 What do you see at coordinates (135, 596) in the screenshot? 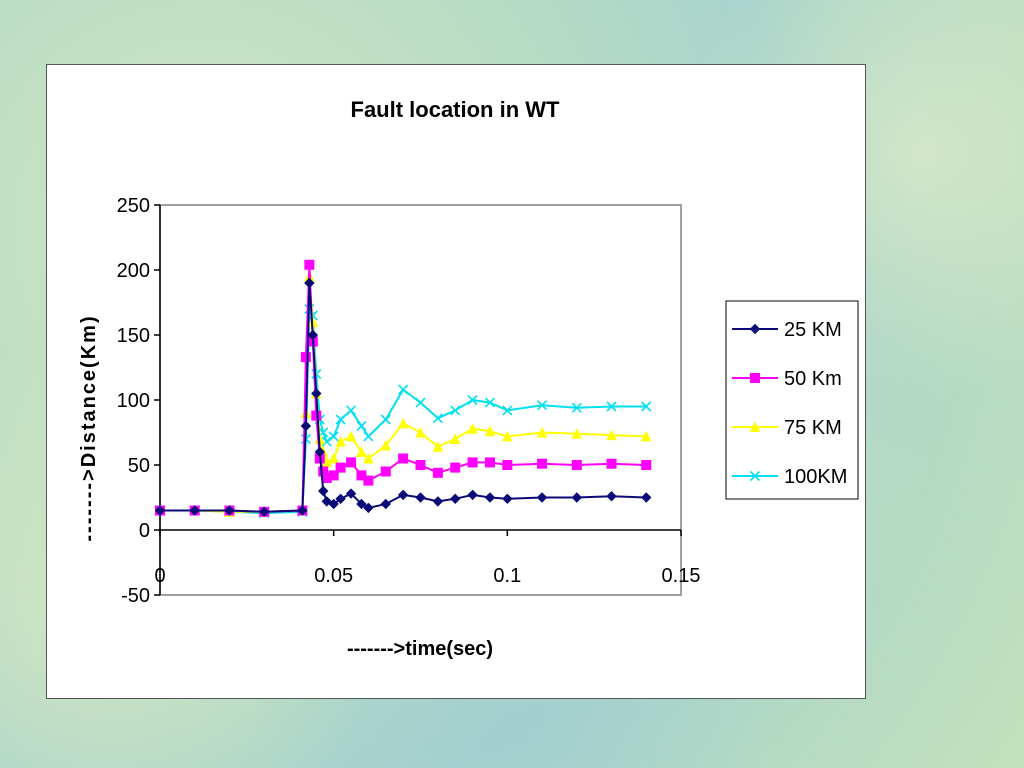
I see `y-tick-label: -50` at bounding box center [135, 596].